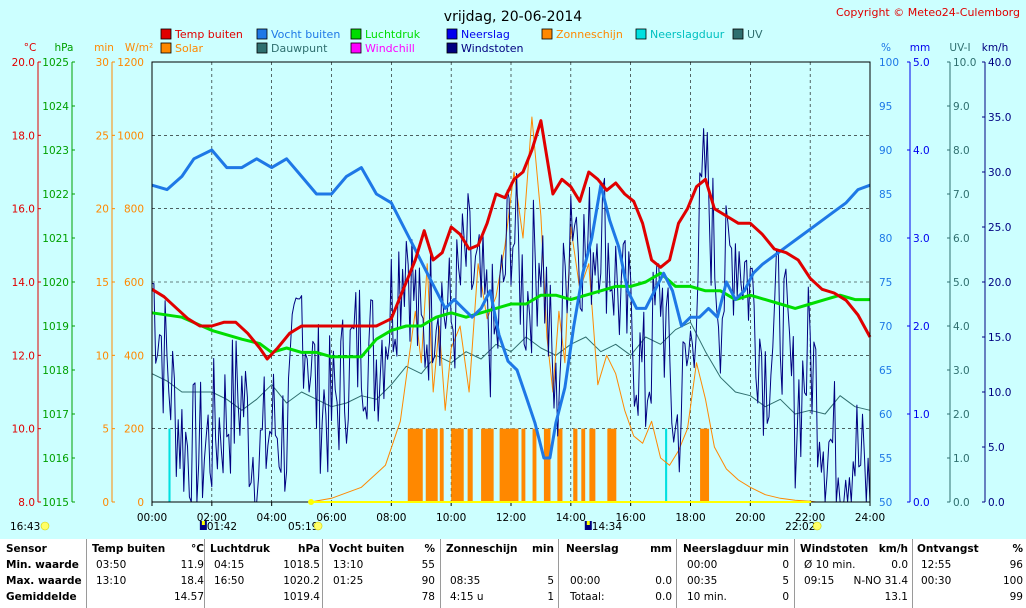 The height and width of the screenshot is (608, 1026). I want to click on solar-tick-label: 400, so click(134, 356).